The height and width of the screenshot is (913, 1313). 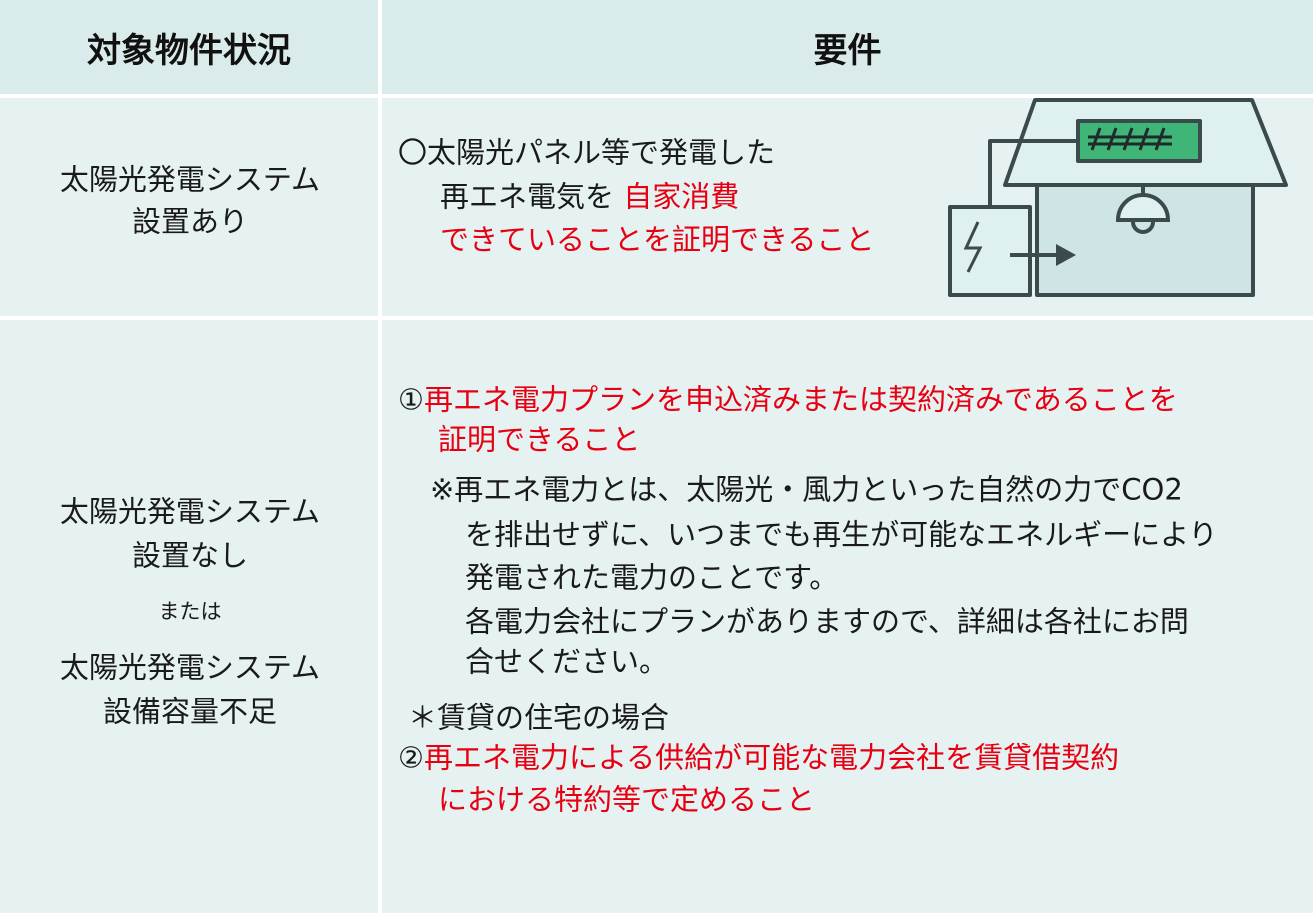 What do you see at coordinates (190, 711) in the screenshot?
I see `situation-text: 設備容量不足` at bounding box center [190, 711].